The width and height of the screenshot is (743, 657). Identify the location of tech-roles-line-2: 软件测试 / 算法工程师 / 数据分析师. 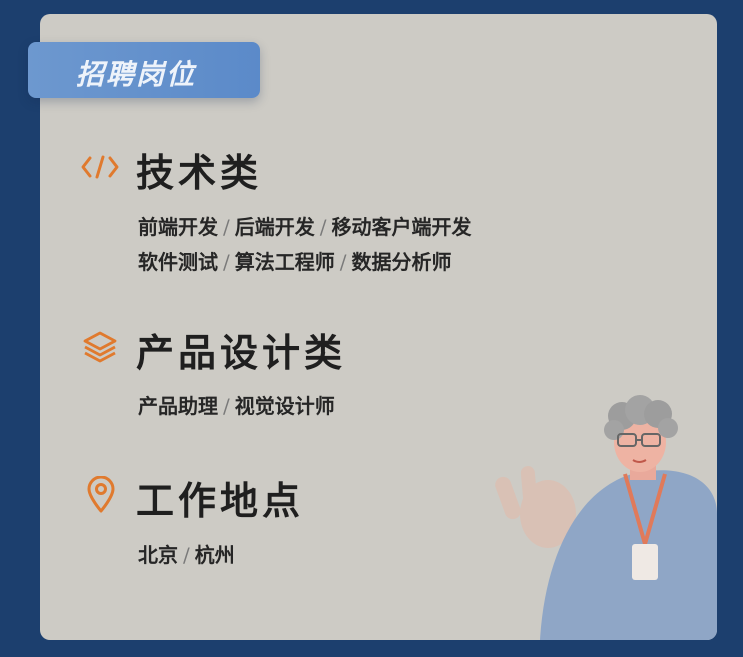
(295, 260).